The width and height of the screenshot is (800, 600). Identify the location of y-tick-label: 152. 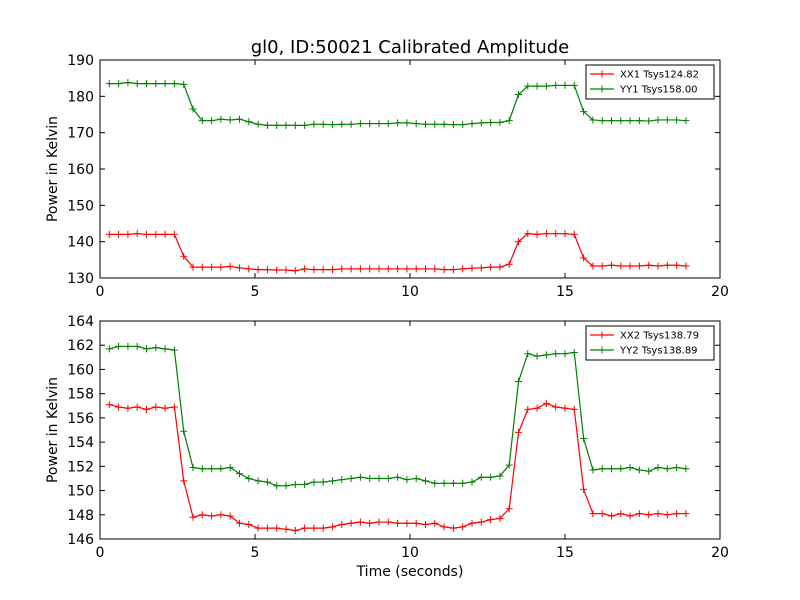
(80, 467).